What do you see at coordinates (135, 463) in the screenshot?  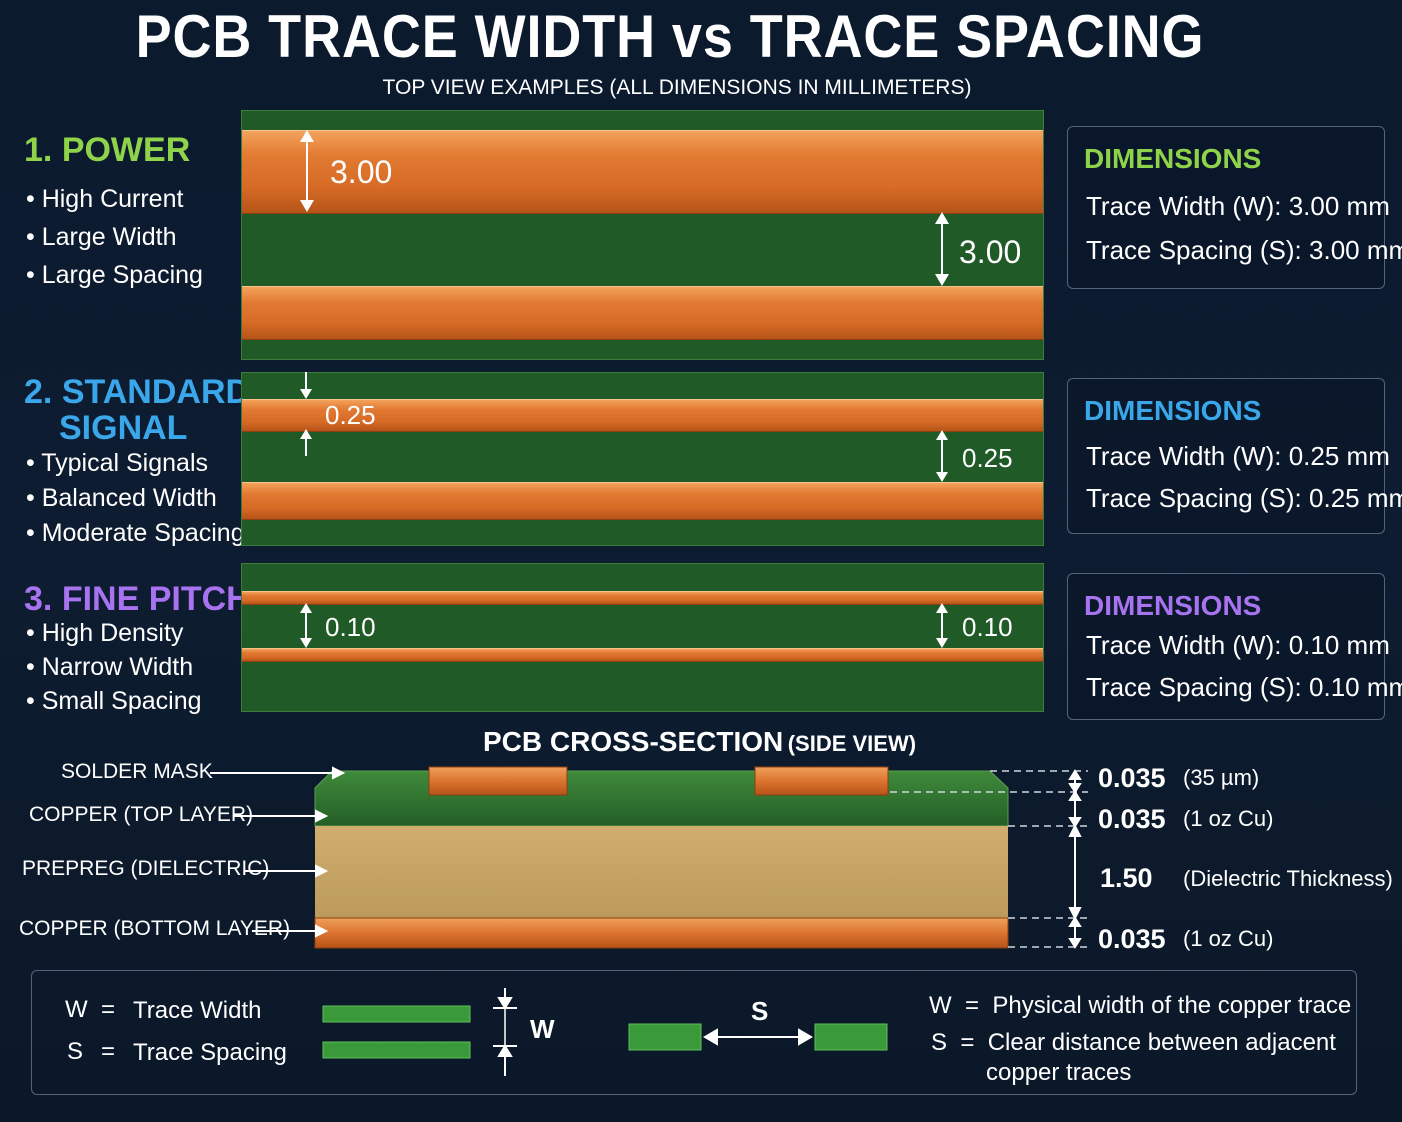 I see `bullet-item: Typical Signals` at bounding box center [135, 463].